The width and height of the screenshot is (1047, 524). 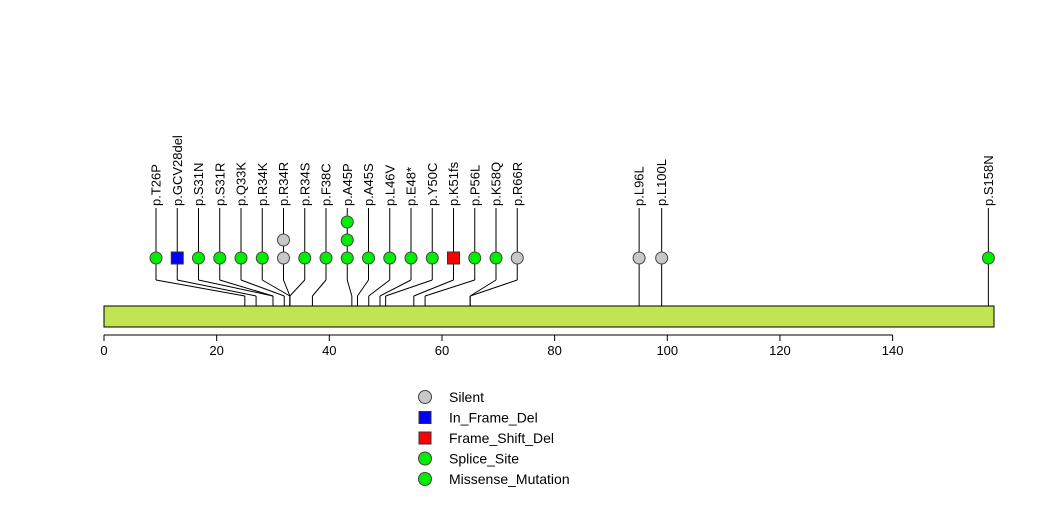 I want to click on mutation-label: p.R34K, so click(x=262, y=184).